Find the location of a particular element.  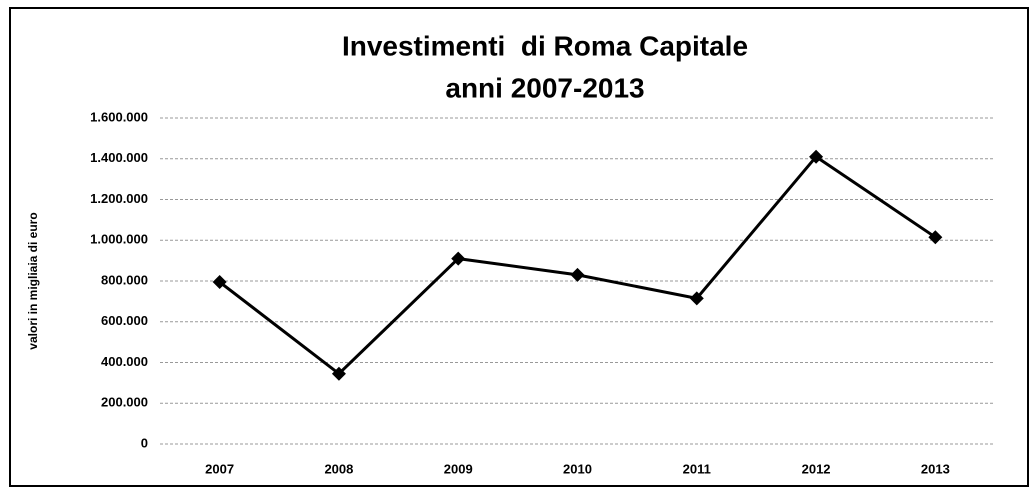

y-tick-label: 800.000 is located at coordinates (124, 279).